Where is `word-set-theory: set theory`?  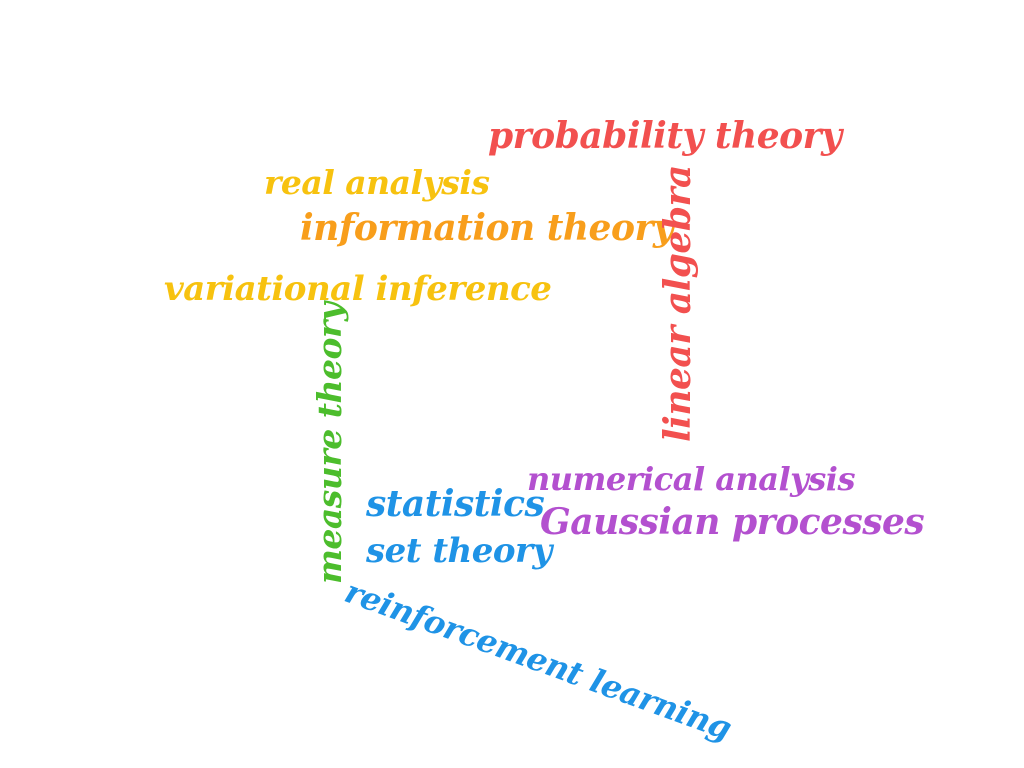 word-set-theory: set theory is located at coordinates (459, 551).